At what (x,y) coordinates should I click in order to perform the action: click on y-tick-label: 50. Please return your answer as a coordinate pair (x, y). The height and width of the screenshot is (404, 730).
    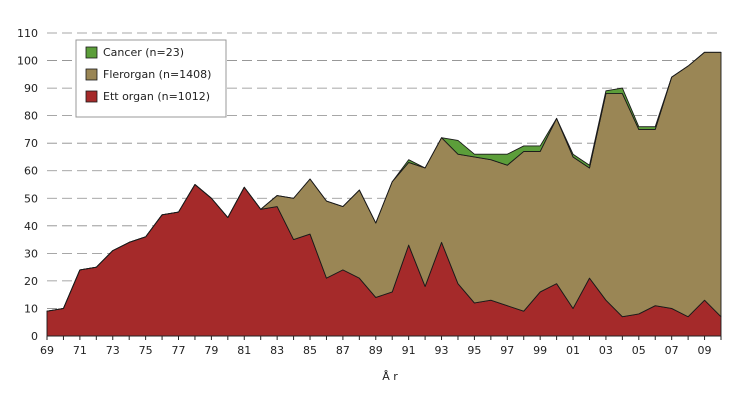
    Looking at the image, I should click on (31, 198).